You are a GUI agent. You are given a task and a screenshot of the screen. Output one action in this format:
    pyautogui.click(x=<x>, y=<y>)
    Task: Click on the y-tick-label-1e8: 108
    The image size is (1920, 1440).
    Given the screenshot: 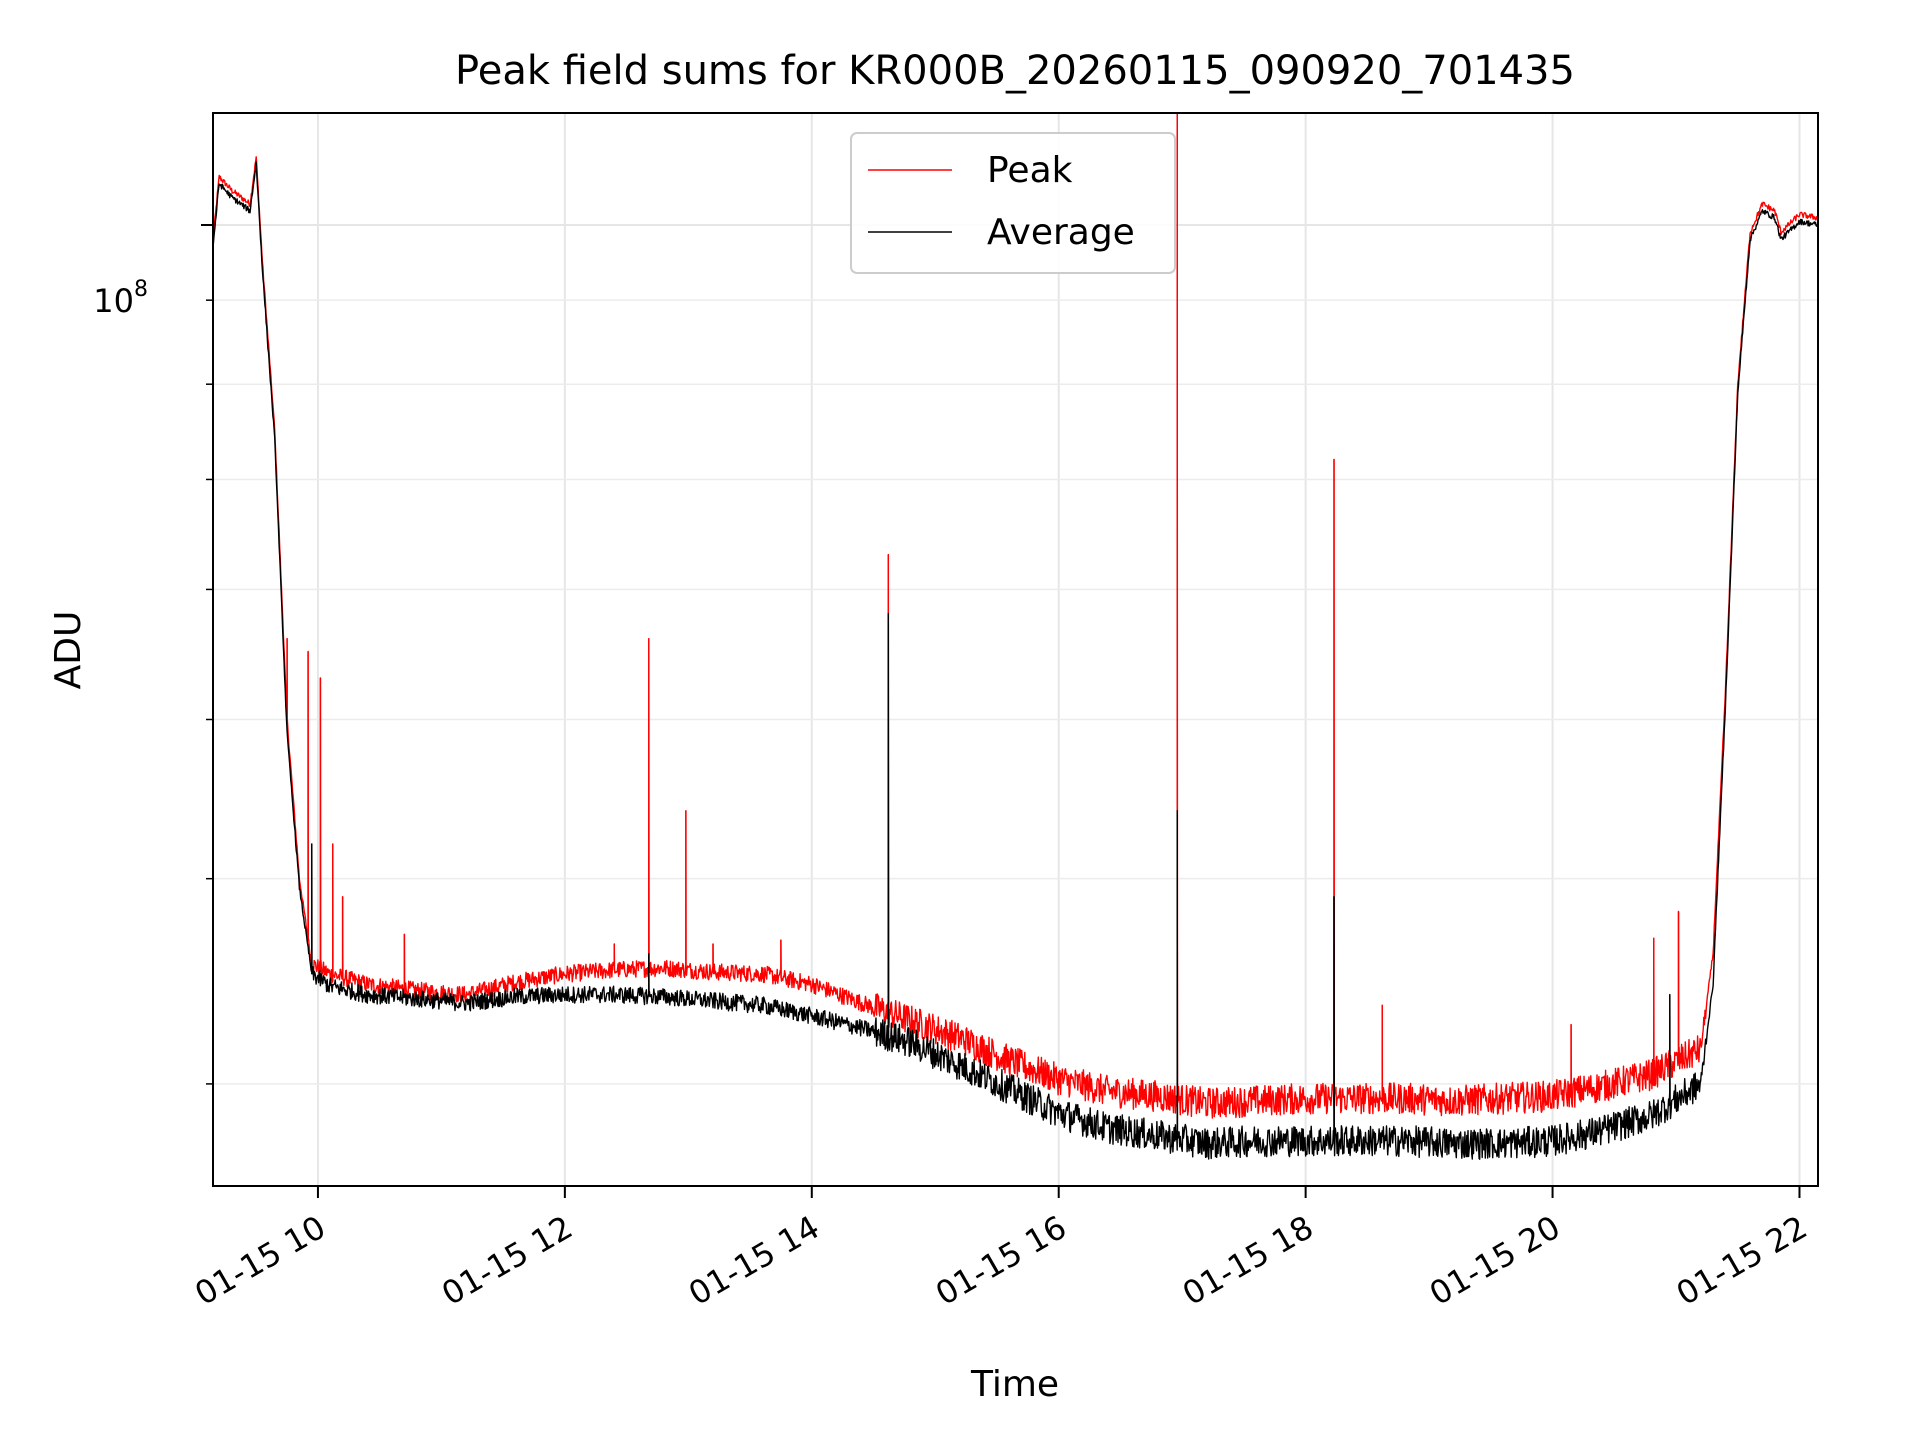 What is the action you would take?
    pyautogui.click(x=120, y=298)
    